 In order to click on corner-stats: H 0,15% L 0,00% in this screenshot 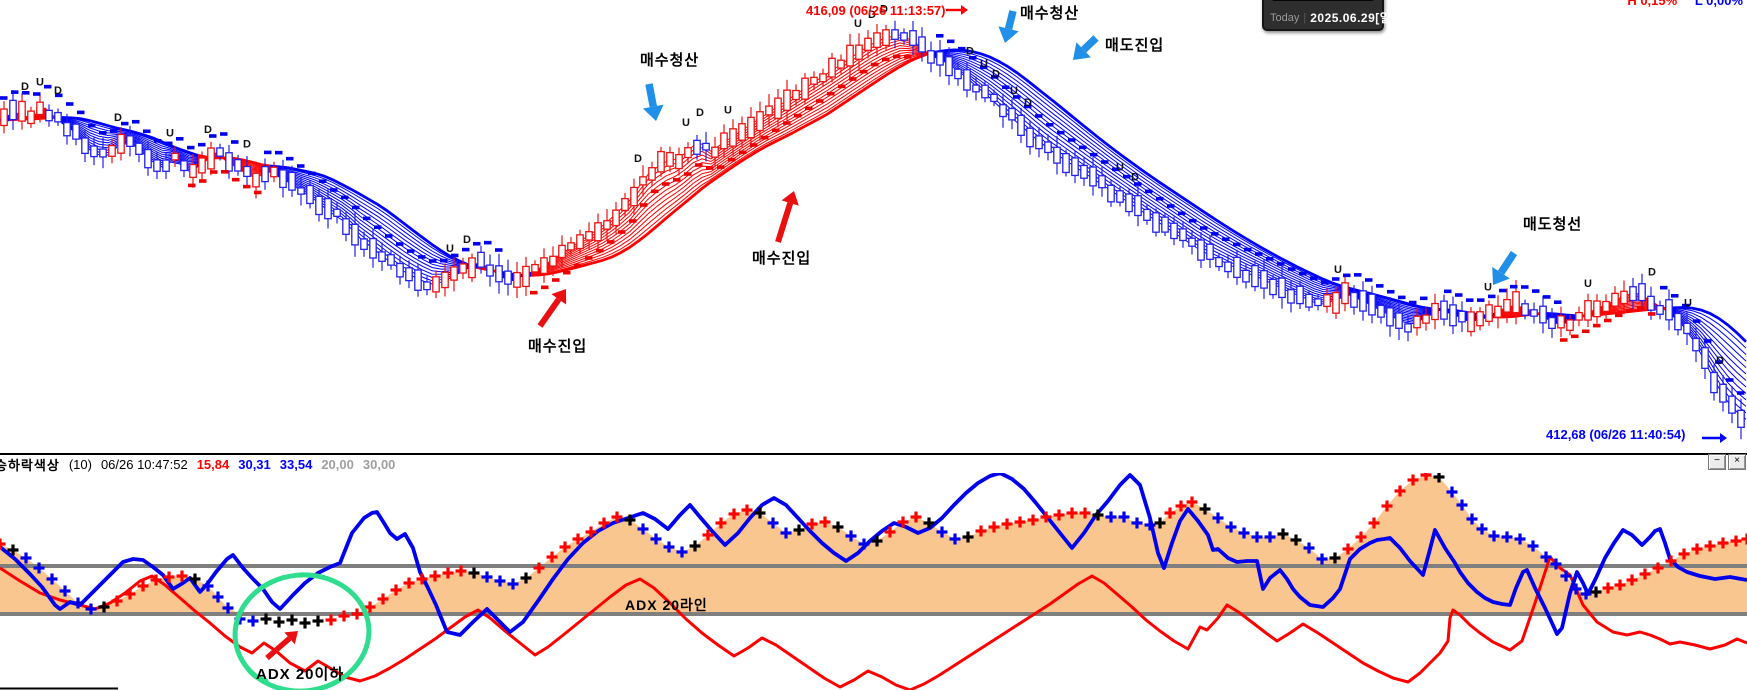, I will do `click(1678, 4)`.